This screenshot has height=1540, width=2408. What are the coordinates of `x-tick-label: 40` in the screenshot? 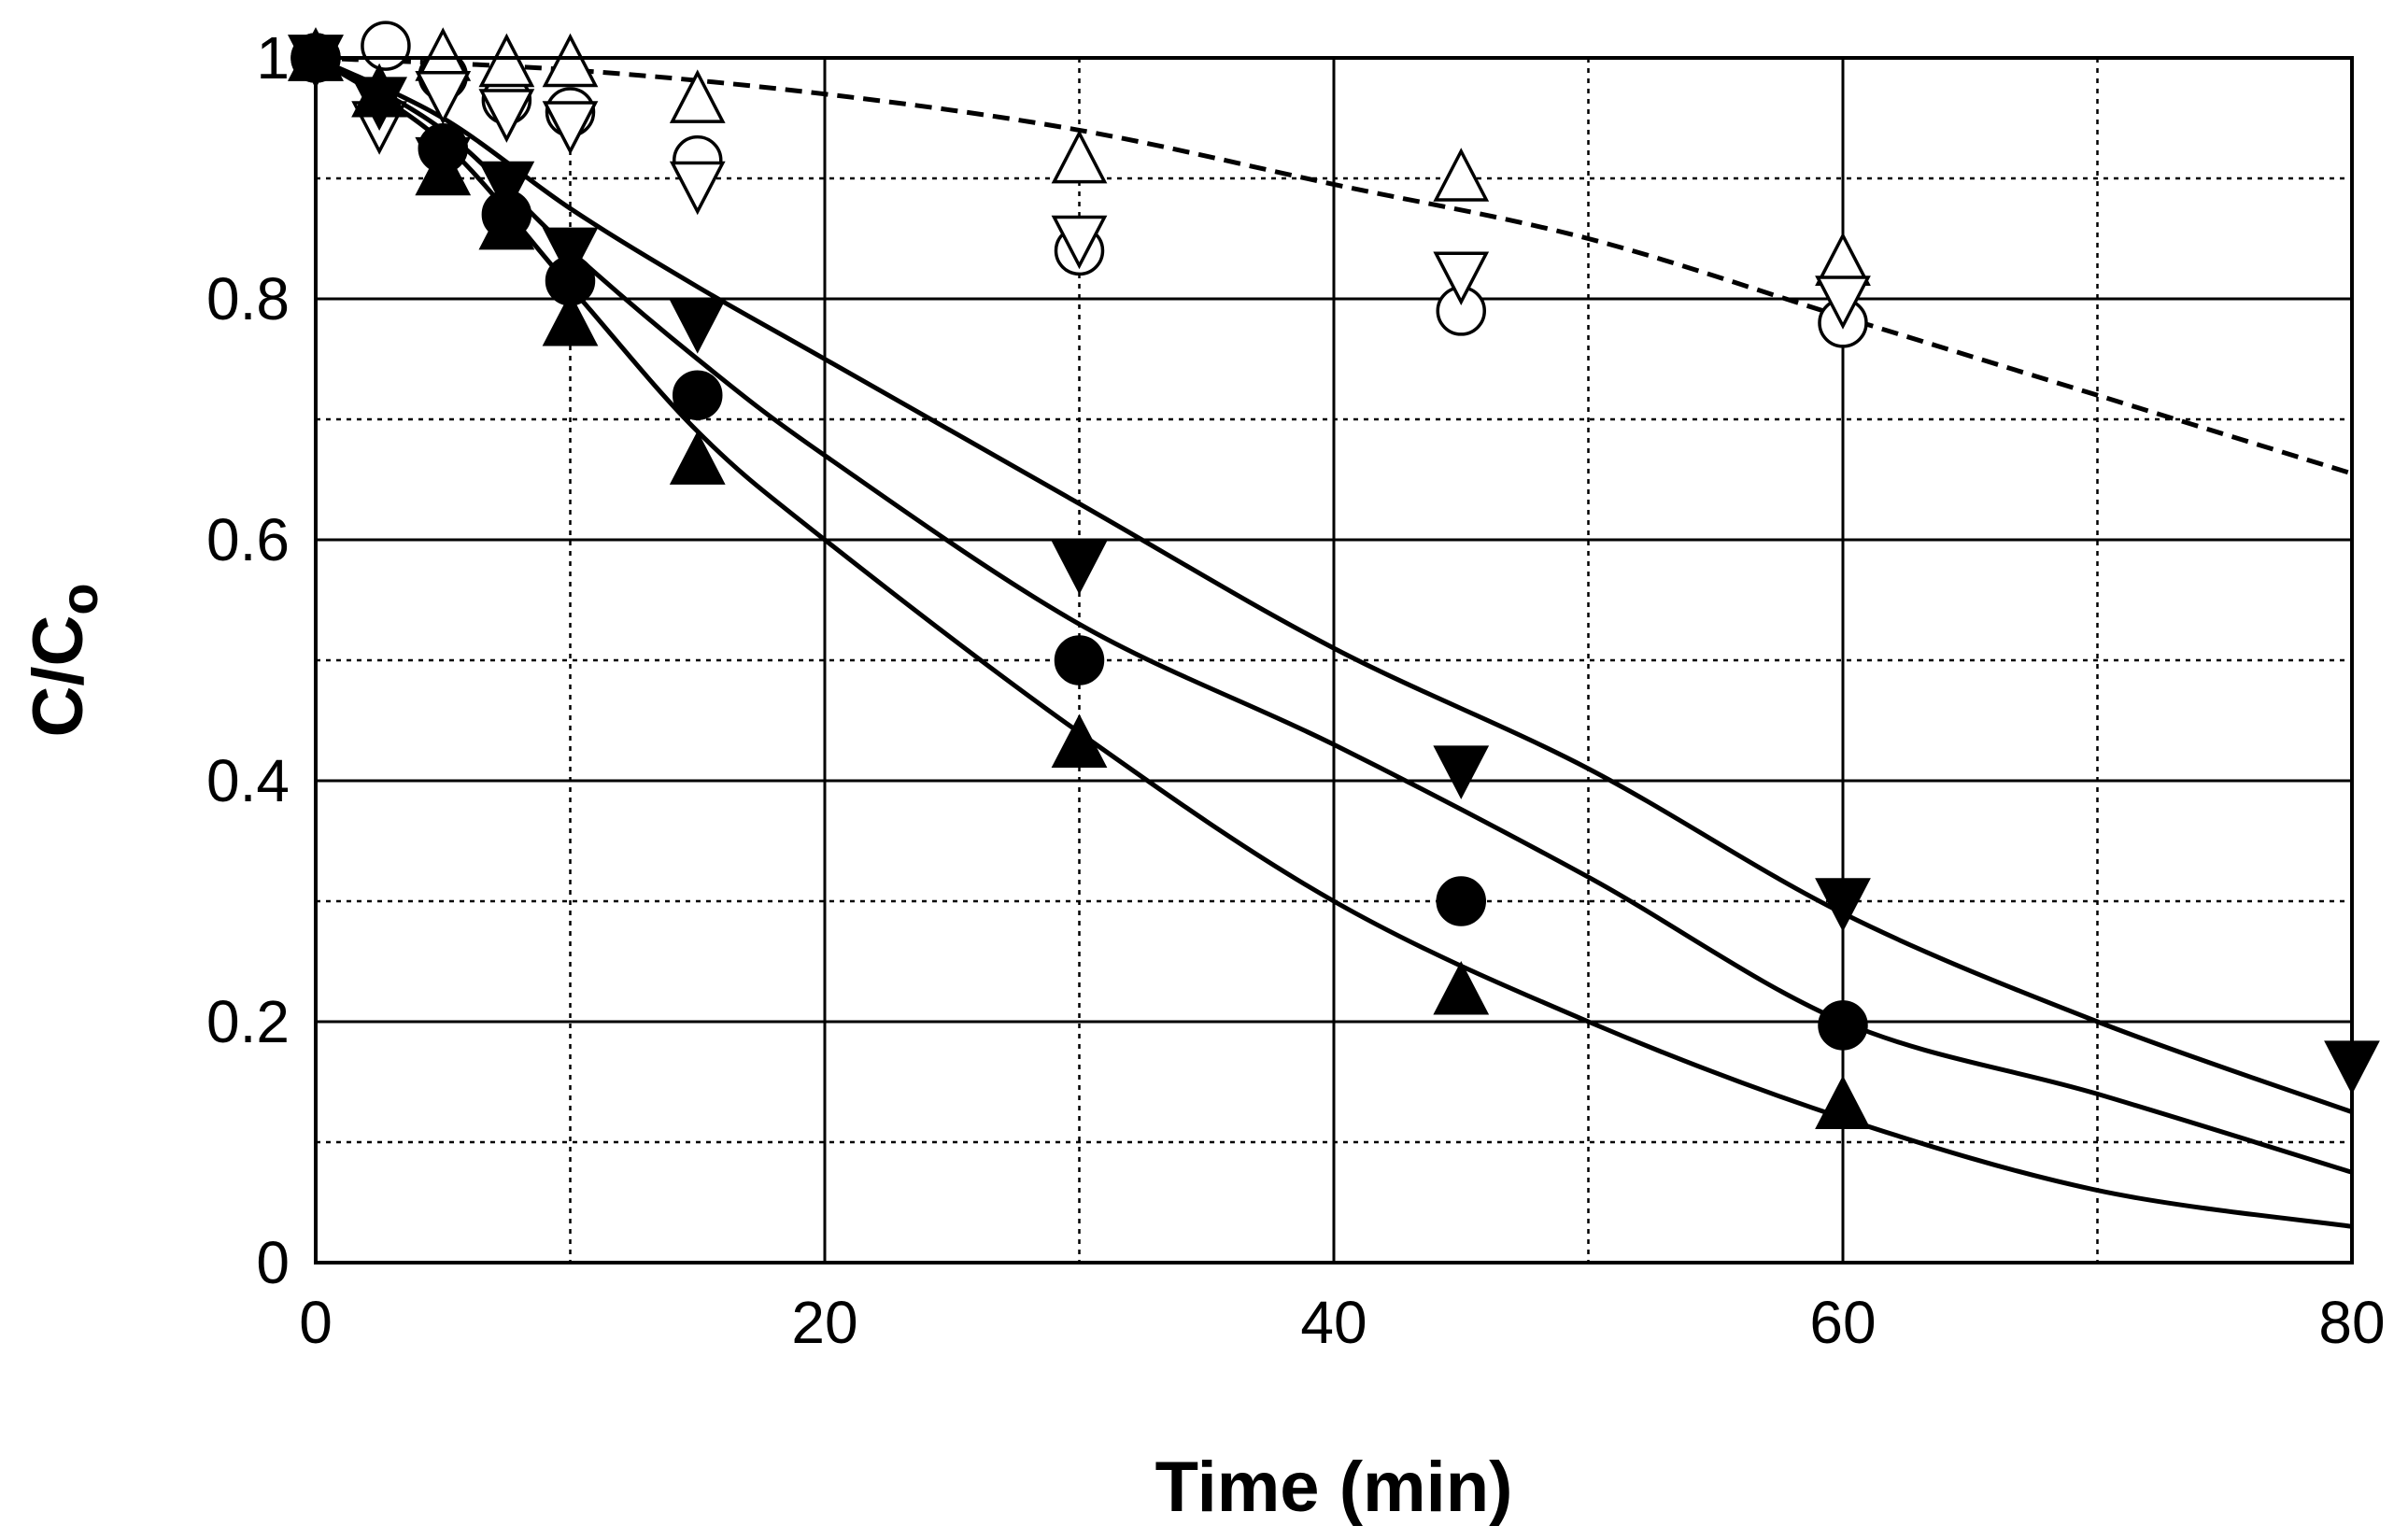 It's located at (1333, 1323).